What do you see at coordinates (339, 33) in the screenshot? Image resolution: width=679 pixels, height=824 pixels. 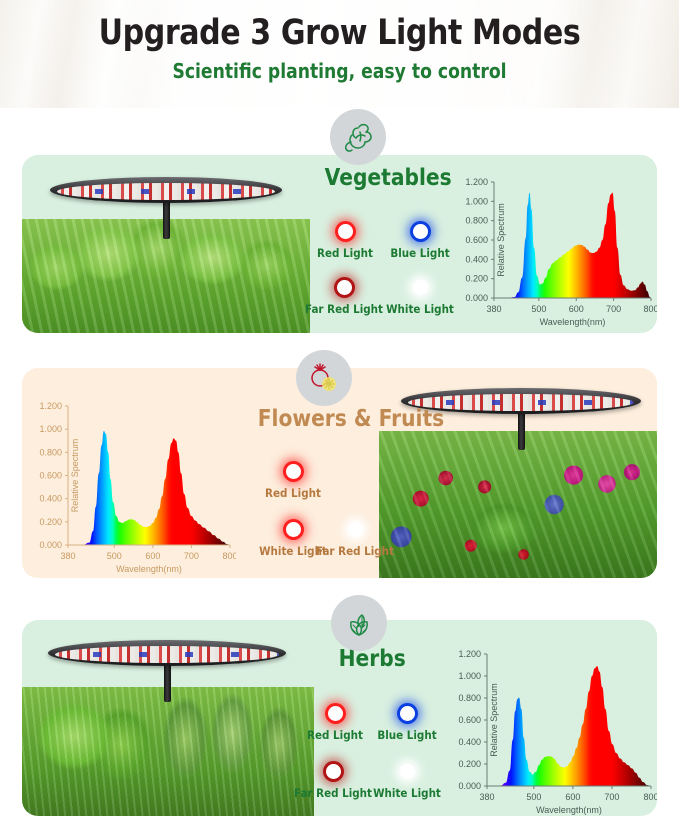 I see `page-title: Upgrade 3 Grow Light Modes` at bounding box center [339, 33].